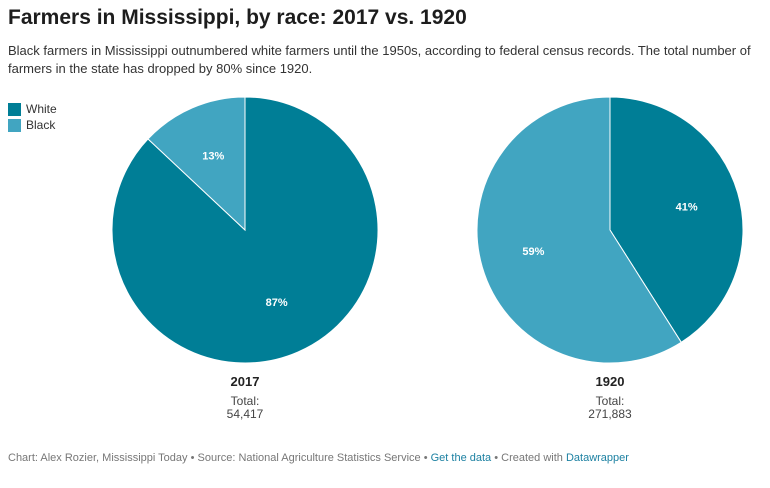 The height and width of the screenshot is (488, 770). I want to click on pie-year-2017: 2017, so click(245, 381).